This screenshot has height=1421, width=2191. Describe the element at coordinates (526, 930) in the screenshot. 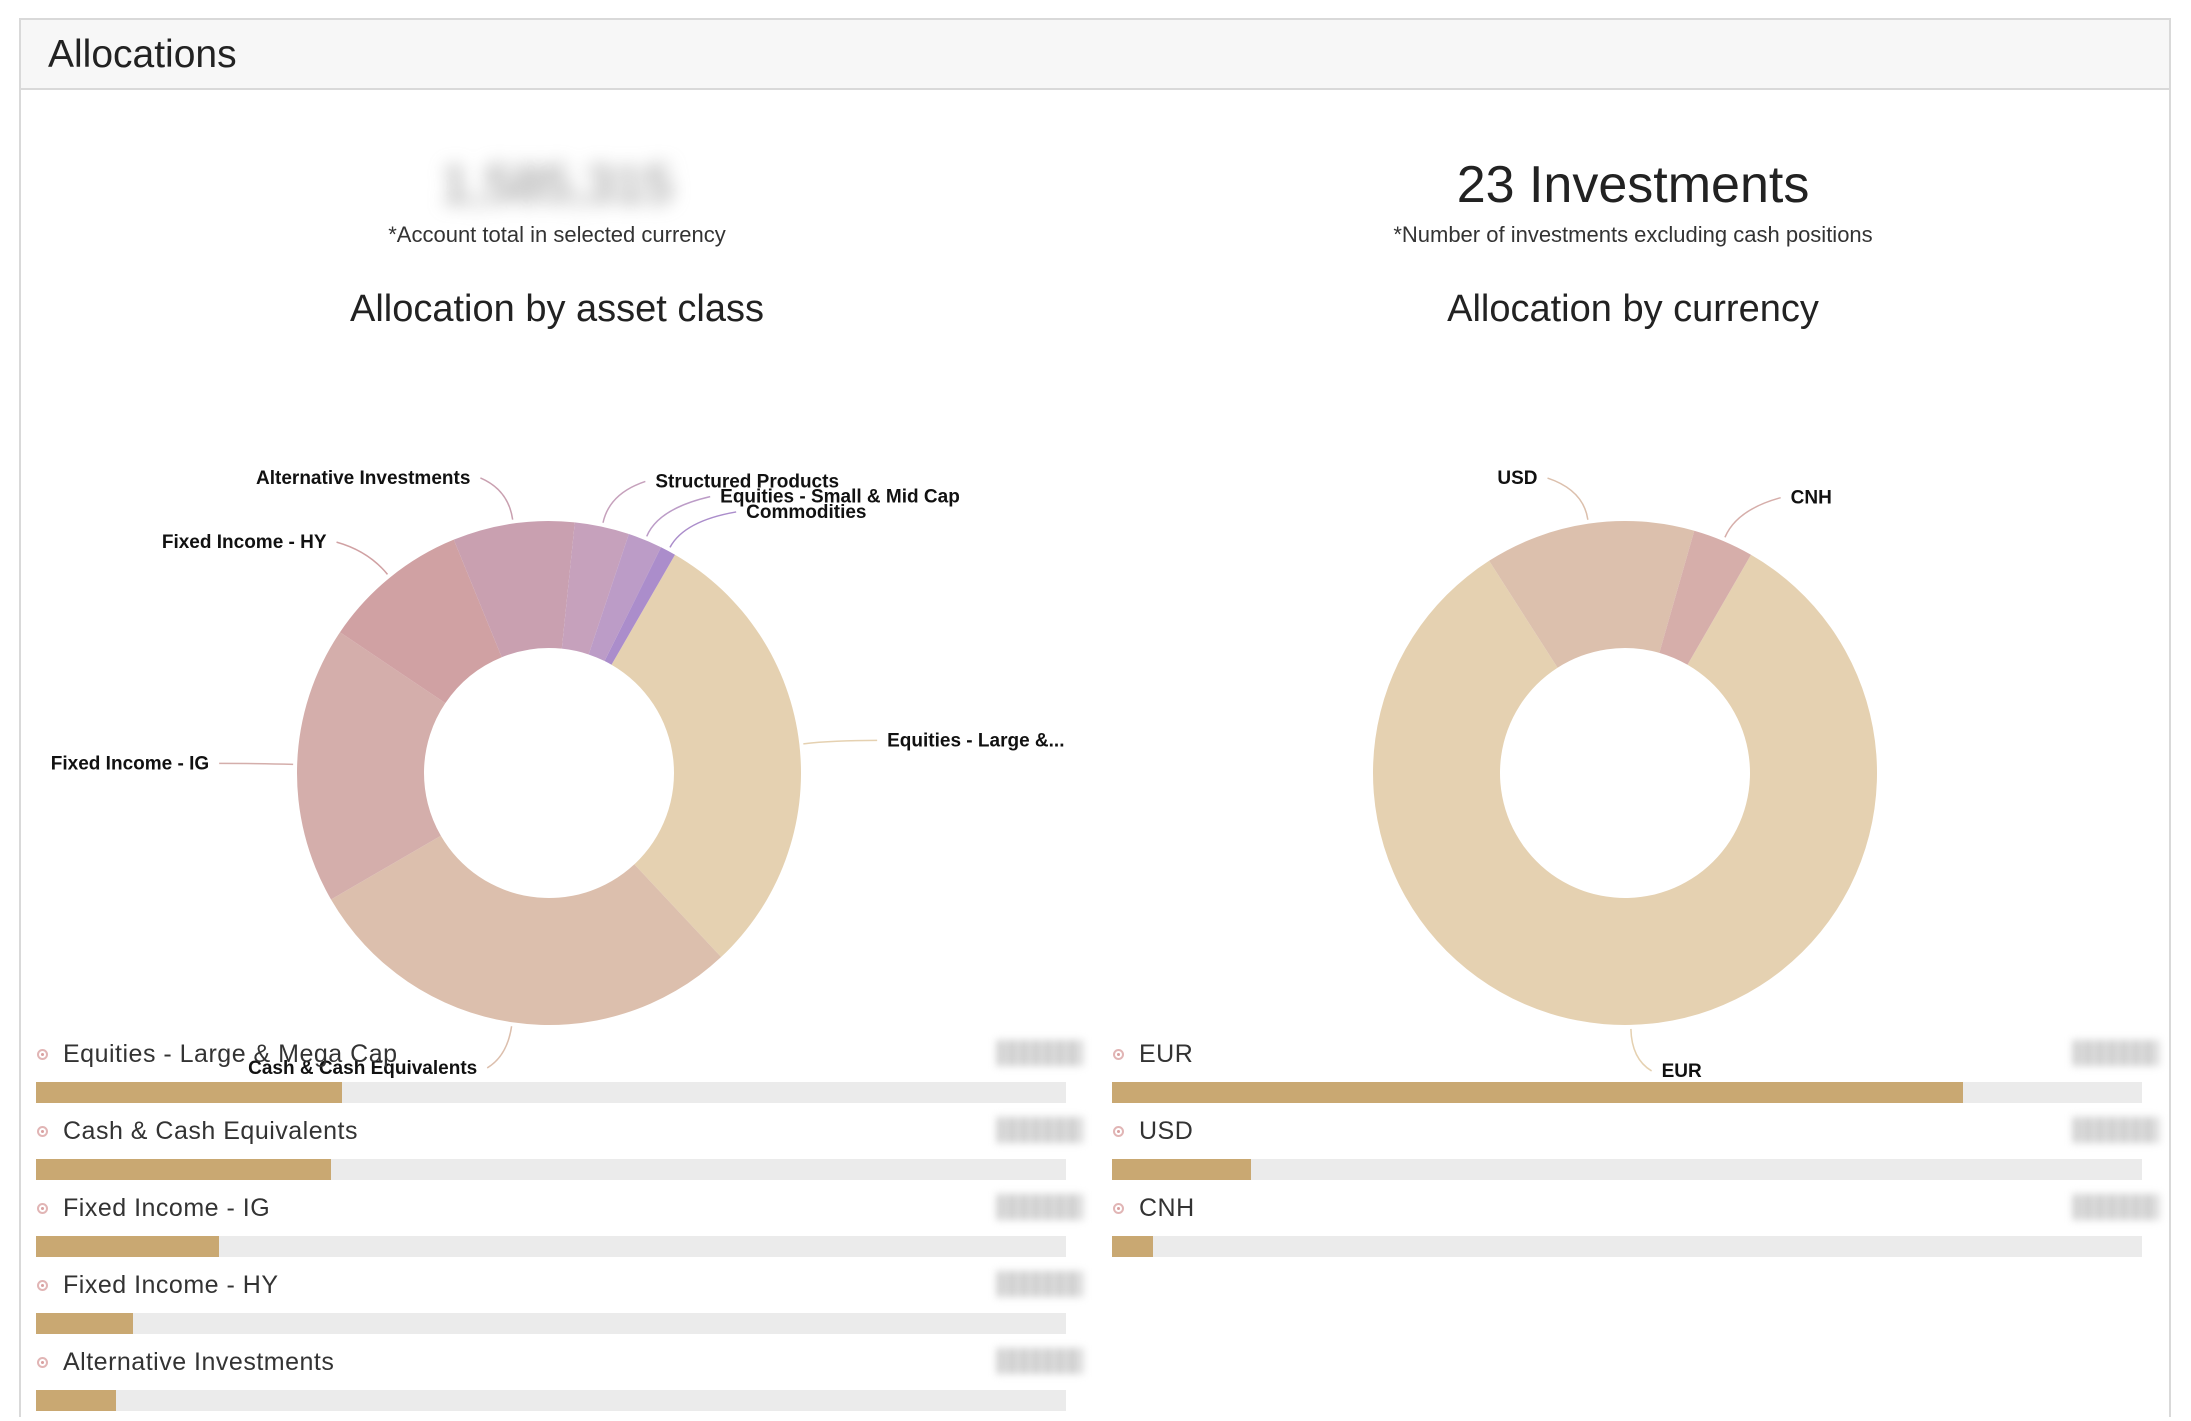

I see `slice-cash-cash-equivalents` at that location.